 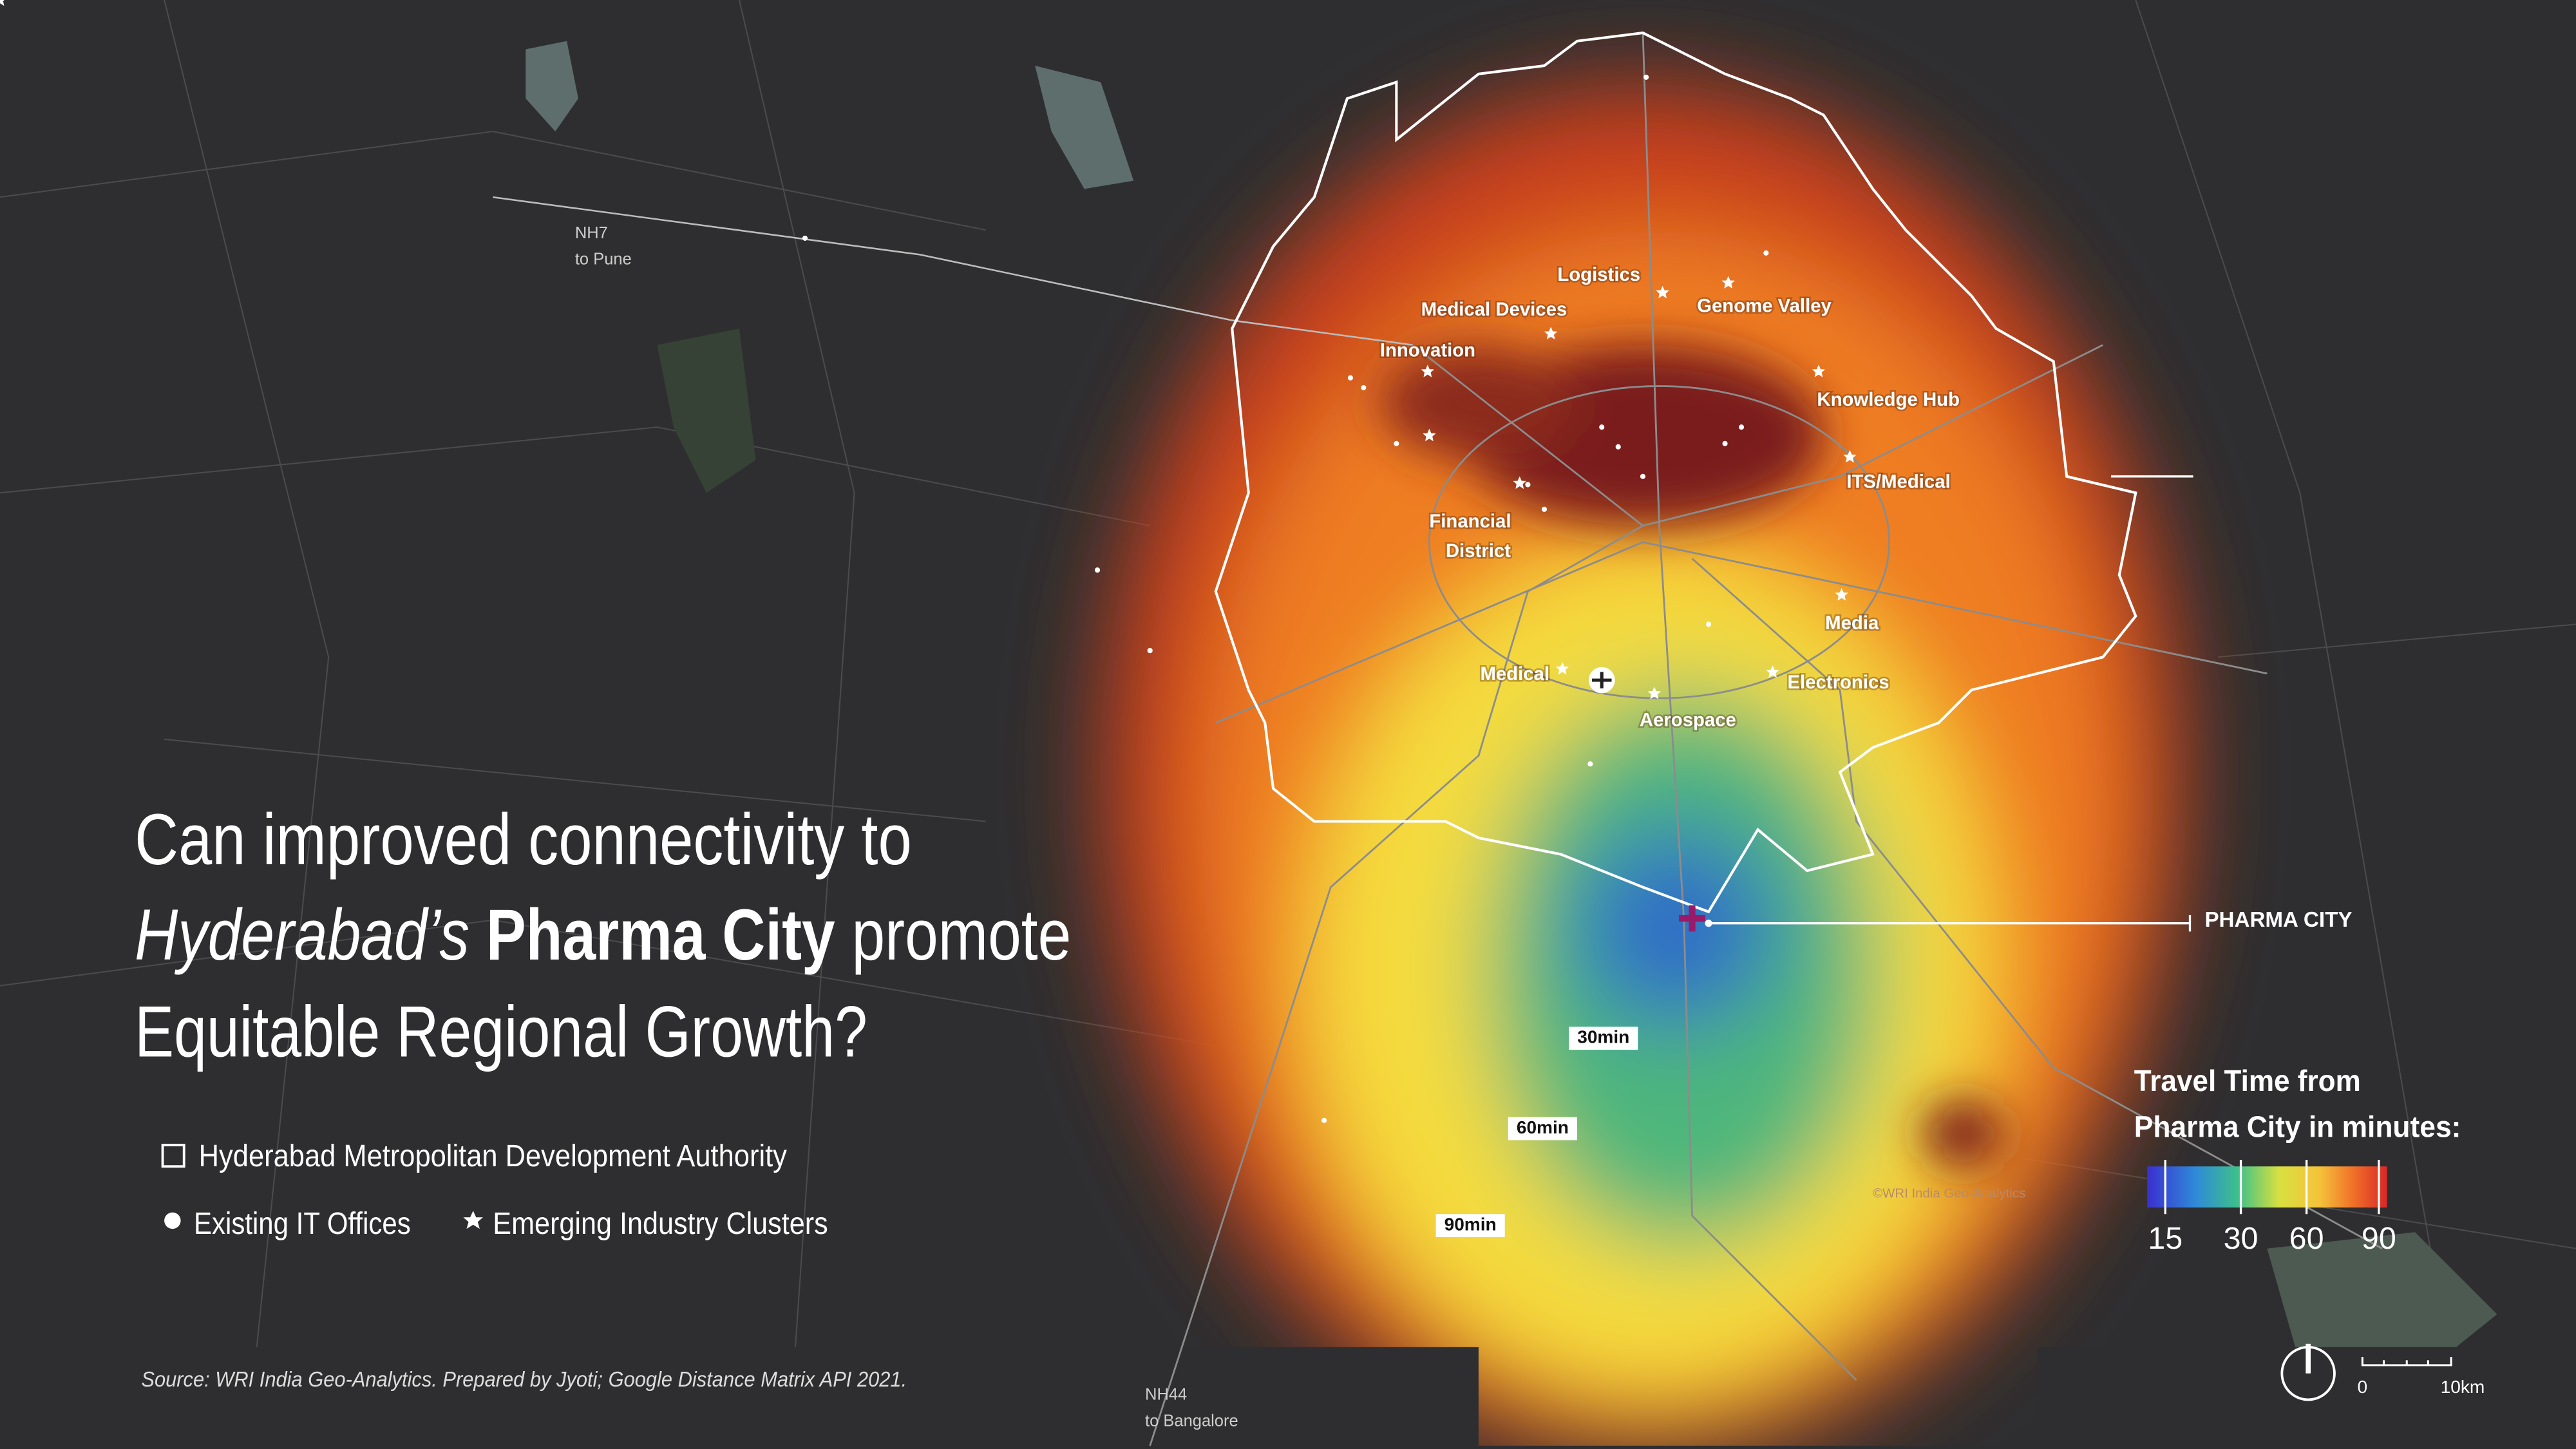 I want to click on cluster-label: Aerospace, so click(x=1688, y=720).